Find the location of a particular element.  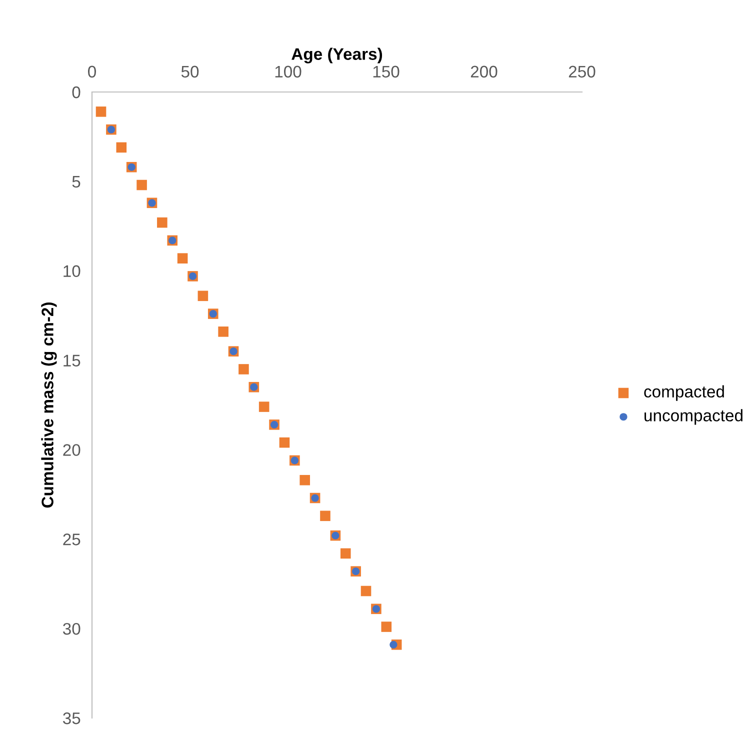

x-tick-label: 150 is located at coordinates (386, 72).